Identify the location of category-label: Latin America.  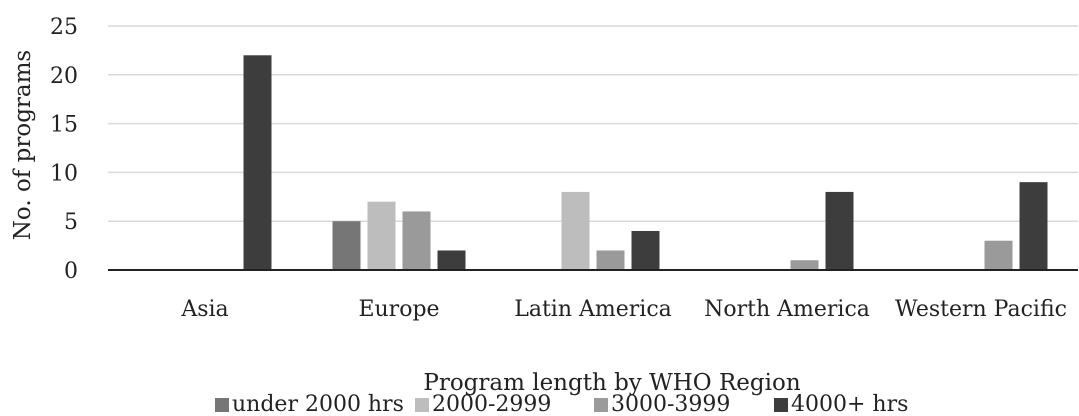
(593, 309).